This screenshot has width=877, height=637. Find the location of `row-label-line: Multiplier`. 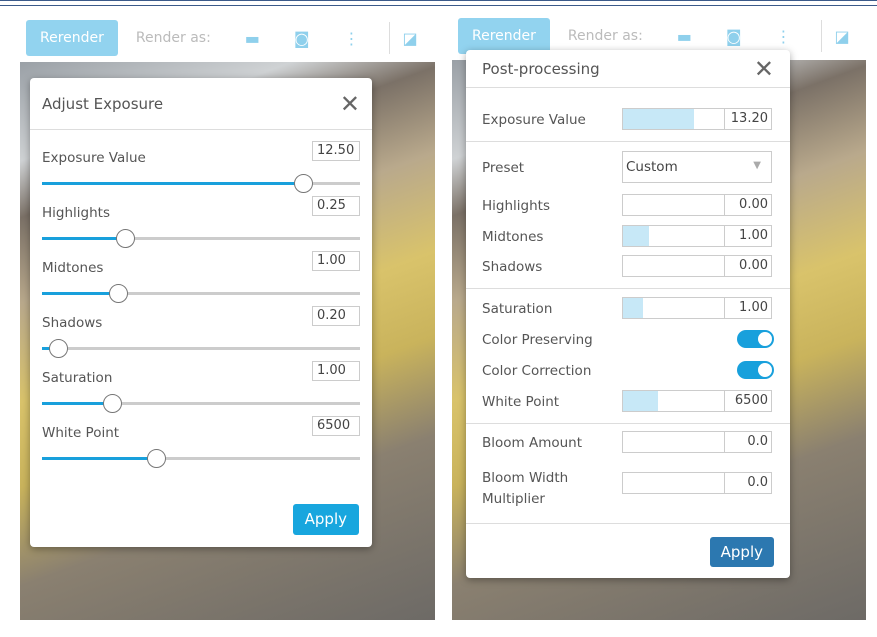

row-label-line: Multiplier is located at coordinates (513, 499).